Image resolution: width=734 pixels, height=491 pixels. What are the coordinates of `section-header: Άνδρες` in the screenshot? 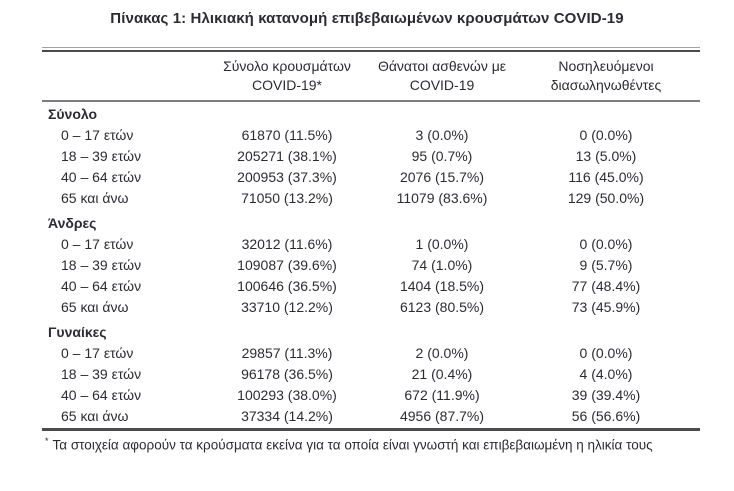 It's located at (72, 223).